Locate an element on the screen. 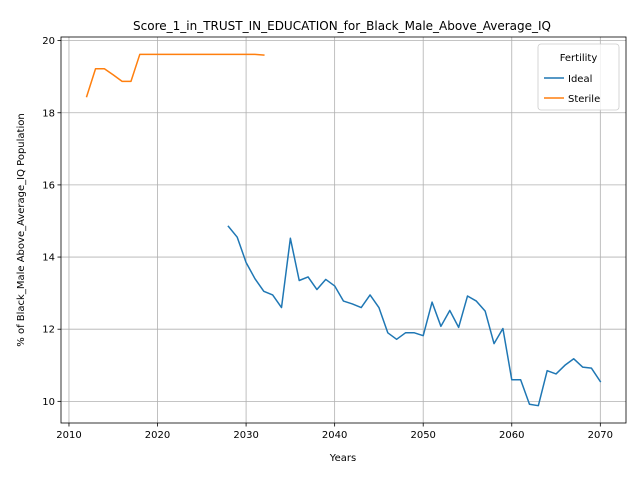 This screenshot has height=480, width=640. y-tick-label: 14 is located at coordinates (48, 258).